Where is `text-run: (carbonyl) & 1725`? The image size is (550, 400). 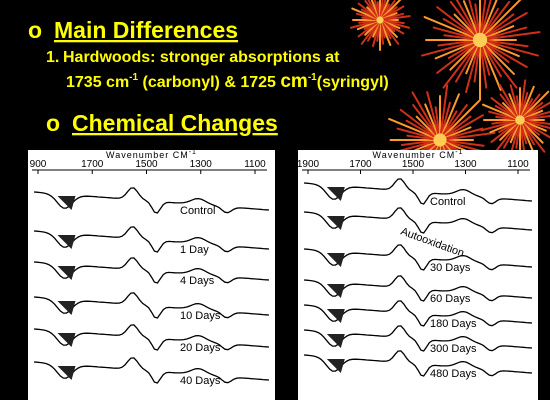 text-run: (carbonyl) & 1725 is located at coordinates (209, 82).